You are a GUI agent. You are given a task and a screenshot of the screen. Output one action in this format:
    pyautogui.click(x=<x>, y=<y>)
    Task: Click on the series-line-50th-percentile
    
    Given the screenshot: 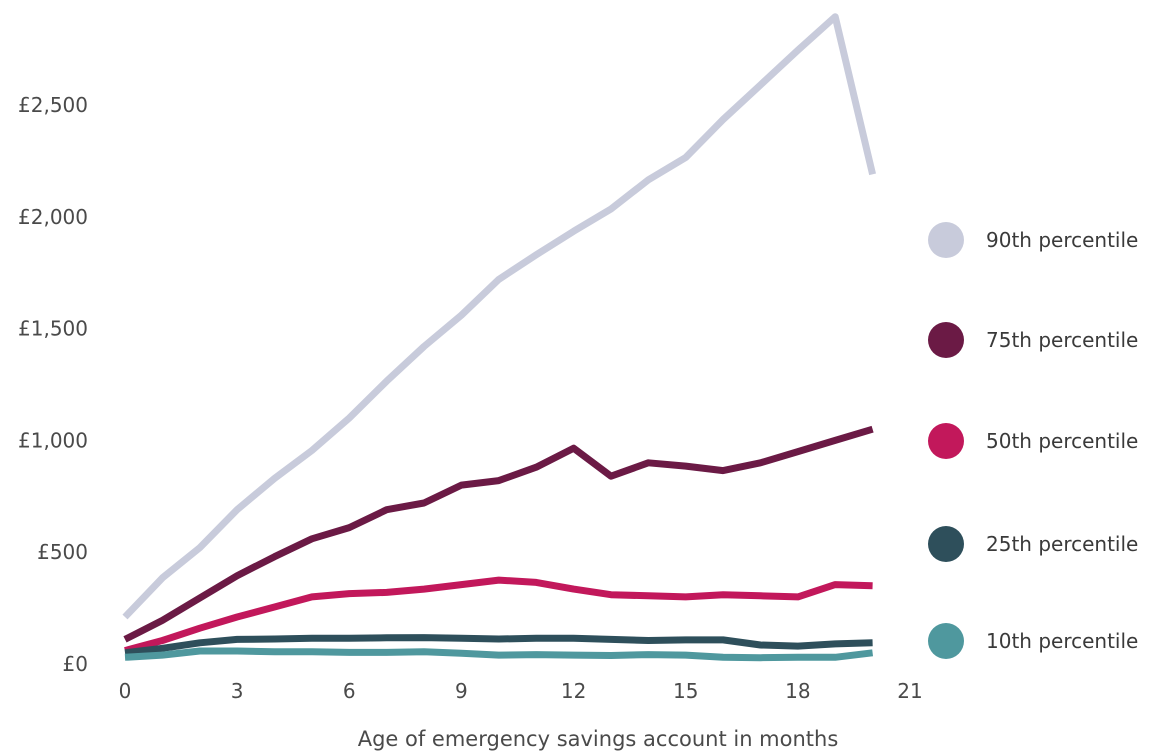 What is the action you would take?
    pyautogui.click(x=498, y=615)
    